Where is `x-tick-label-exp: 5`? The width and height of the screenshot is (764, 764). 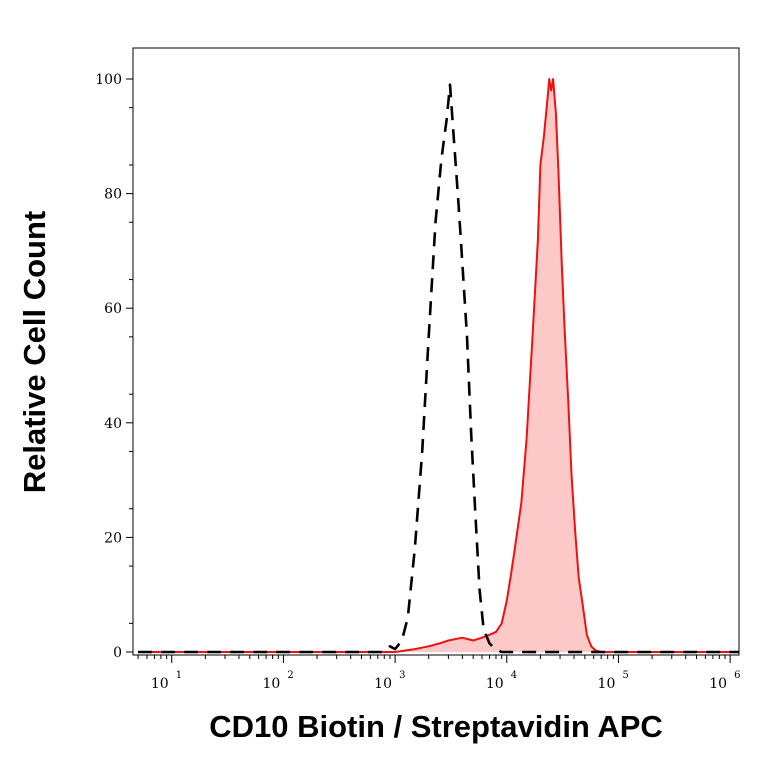 x-tick-label-exp: 5 is located at coordinates (625, 675).